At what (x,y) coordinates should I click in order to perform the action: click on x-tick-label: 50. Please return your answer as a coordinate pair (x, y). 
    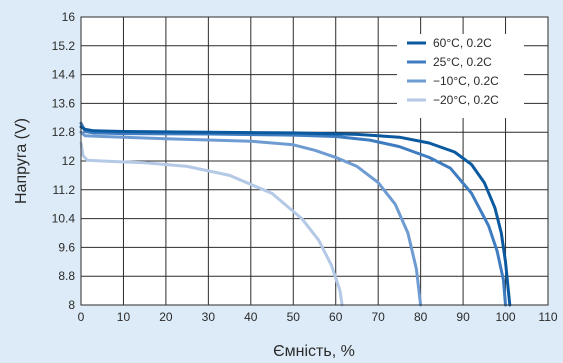
    Looking at the image, I should click on (294, 317).